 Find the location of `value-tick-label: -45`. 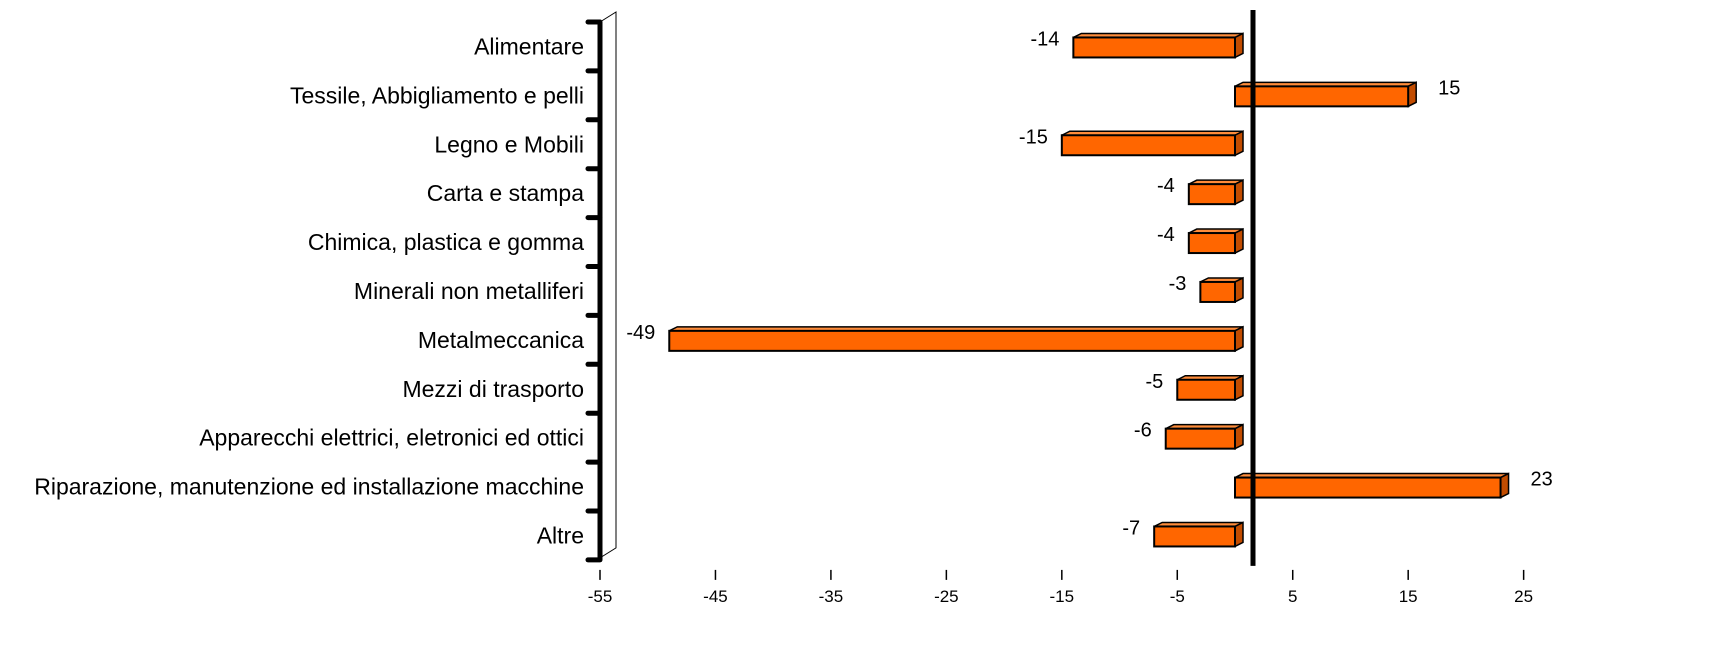

value-tick-label: -45 is located at coordinates (715, 596).